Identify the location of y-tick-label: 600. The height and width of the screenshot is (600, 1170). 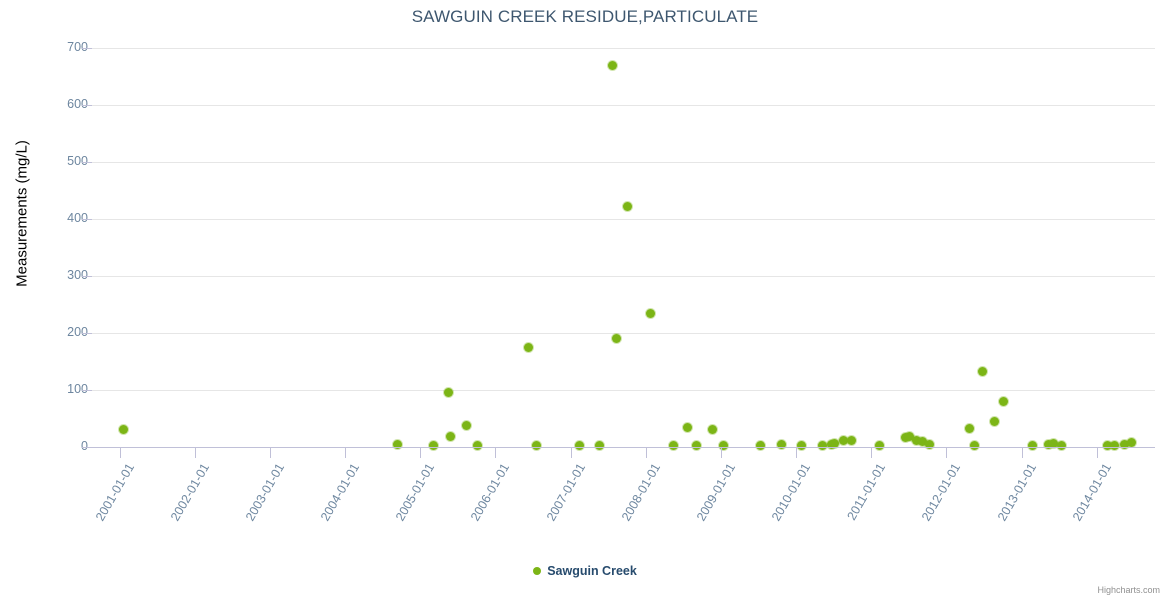
(77, 104).